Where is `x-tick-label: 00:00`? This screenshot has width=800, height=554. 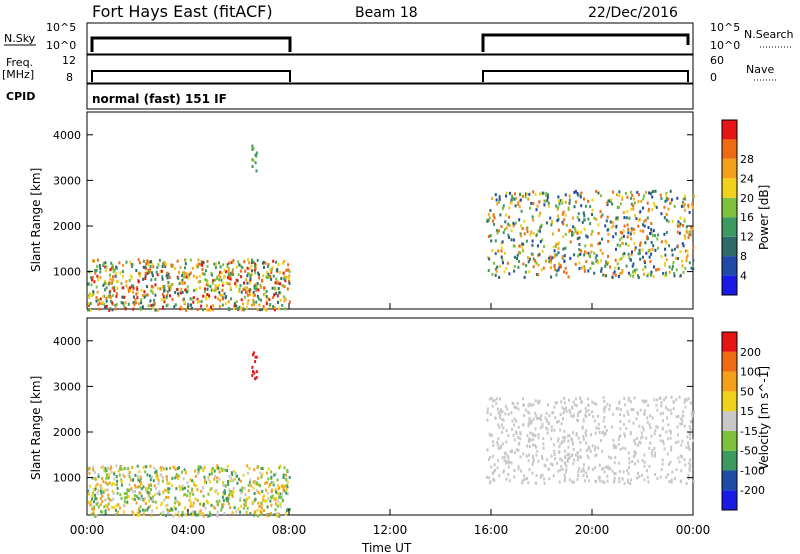
x-tick-label: 00:00 is located at coordinates (693, 530).